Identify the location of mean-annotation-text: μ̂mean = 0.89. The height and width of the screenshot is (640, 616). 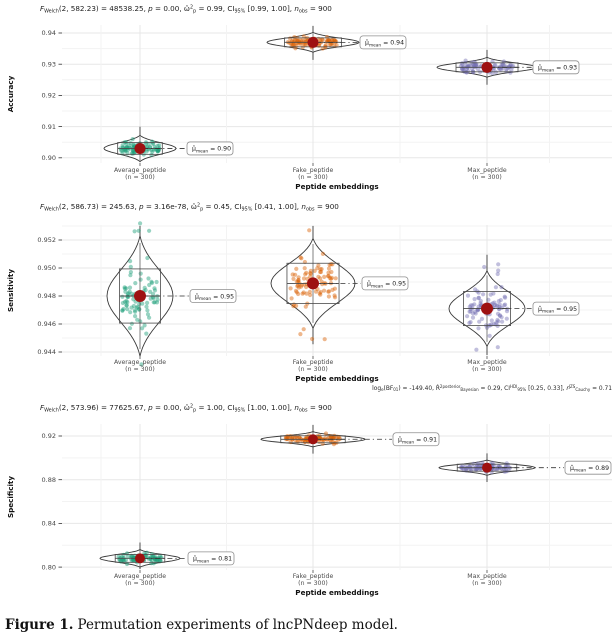
(589, 469).